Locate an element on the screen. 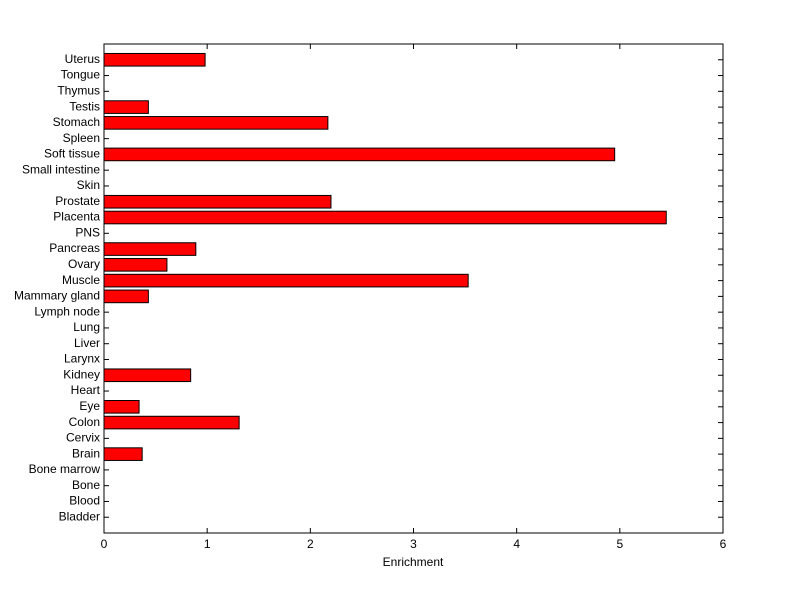 This screenshot has width=800, height=599. y-tick-label: Tongue is located at coordinates (81, 75).